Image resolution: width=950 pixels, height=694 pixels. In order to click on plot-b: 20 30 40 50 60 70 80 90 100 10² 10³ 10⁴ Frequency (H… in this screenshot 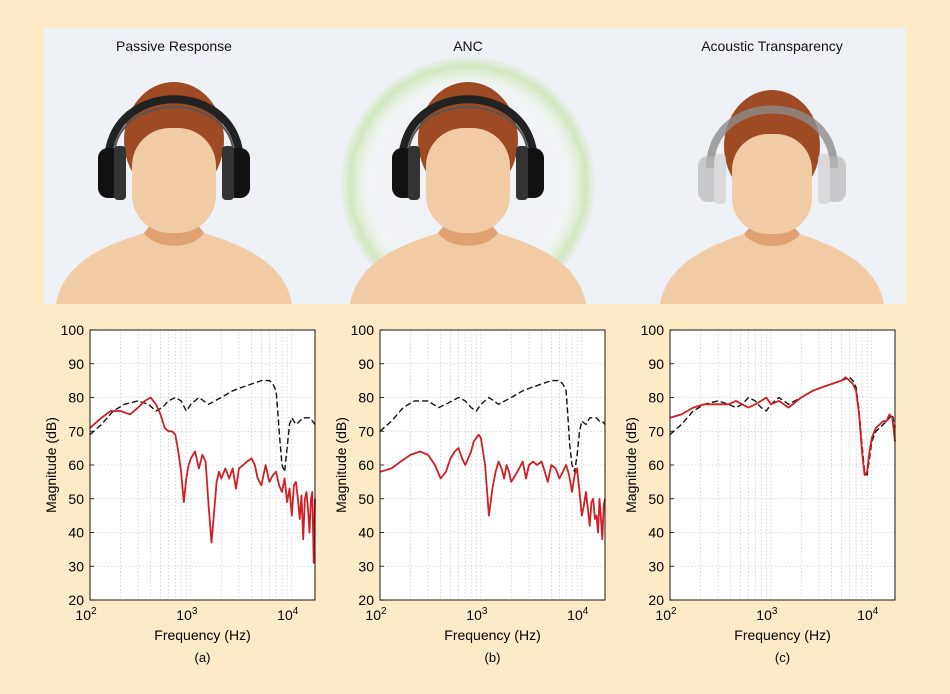, I will do `click(469, 493)`.